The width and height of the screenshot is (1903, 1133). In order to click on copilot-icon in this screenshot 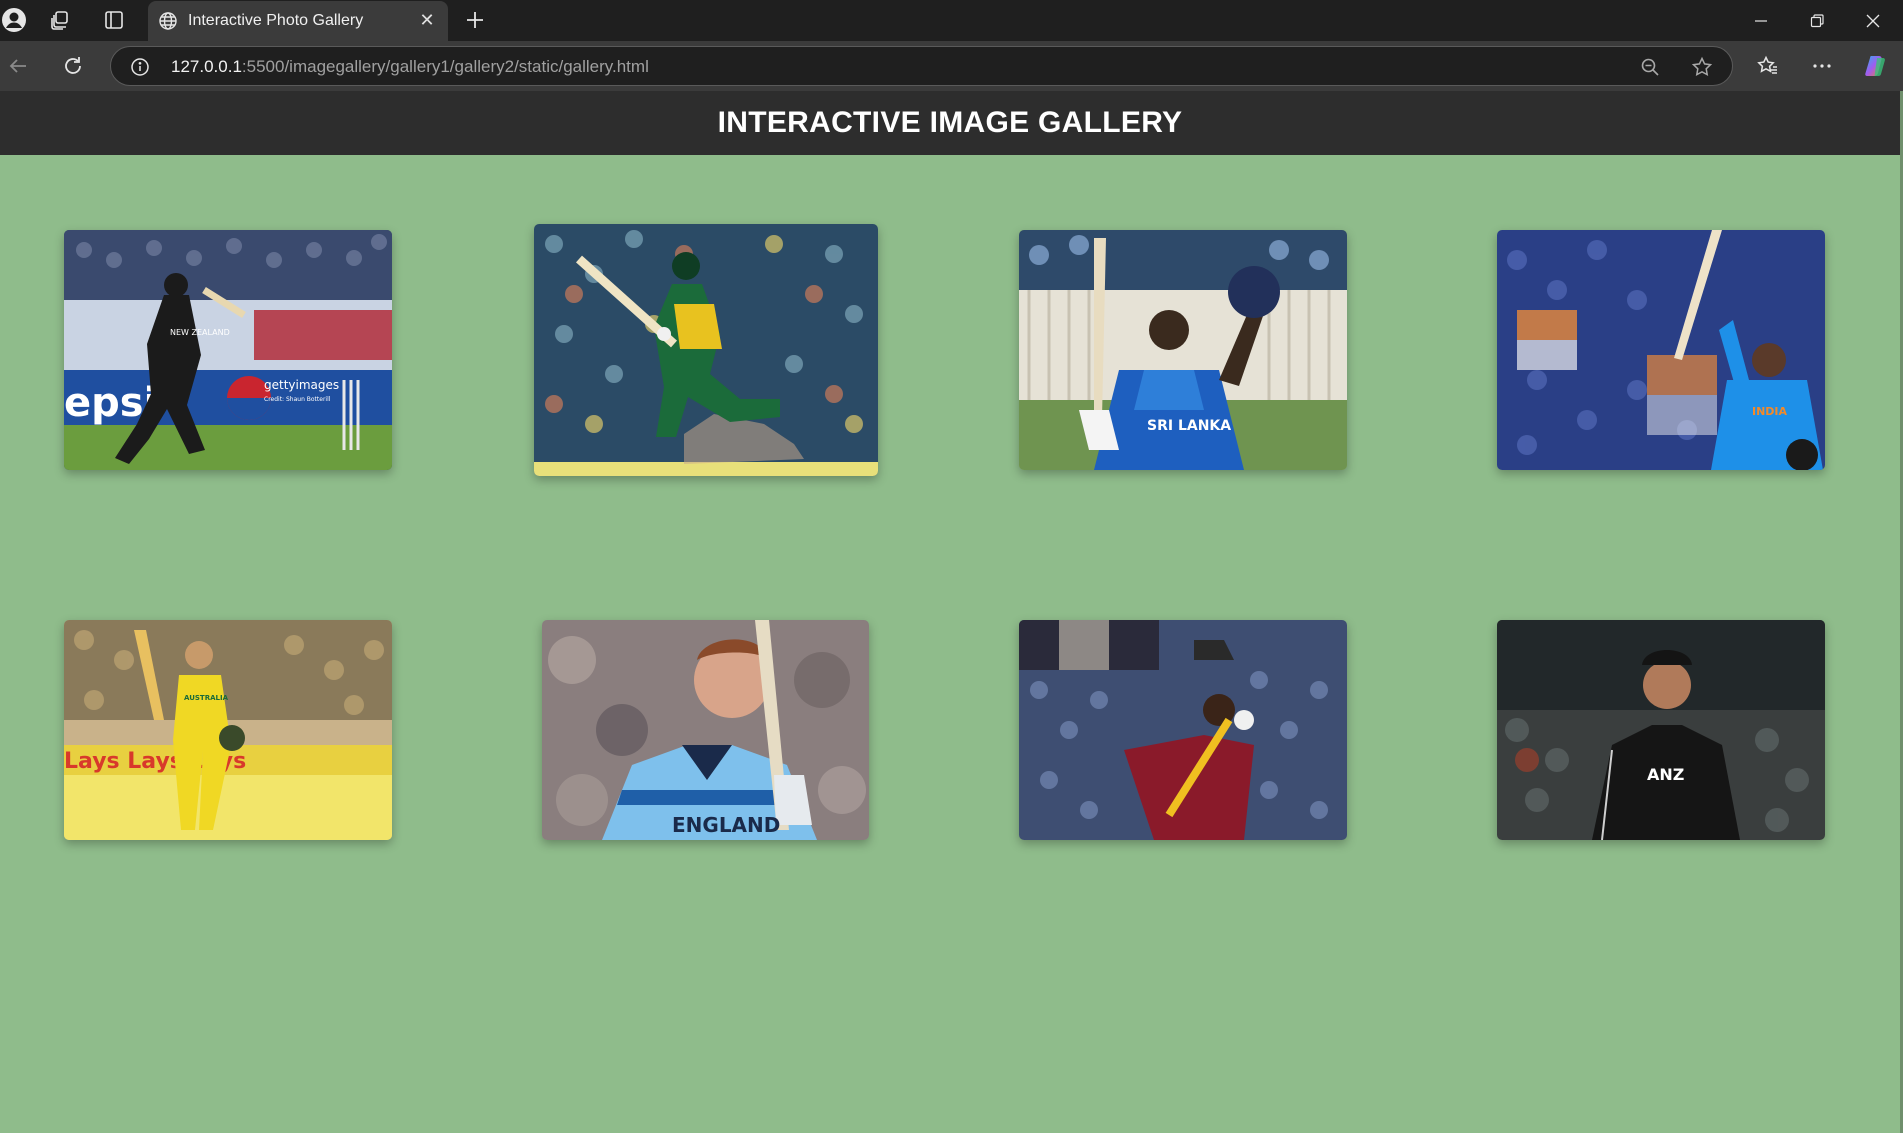, I will do `click(1876, 66)`.